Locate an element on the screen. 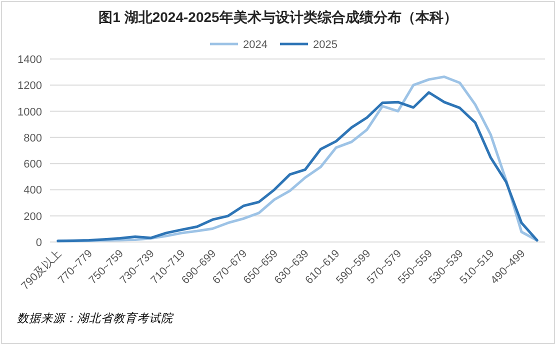  y-tick-label: 0 is located at coordinates (39, 243).